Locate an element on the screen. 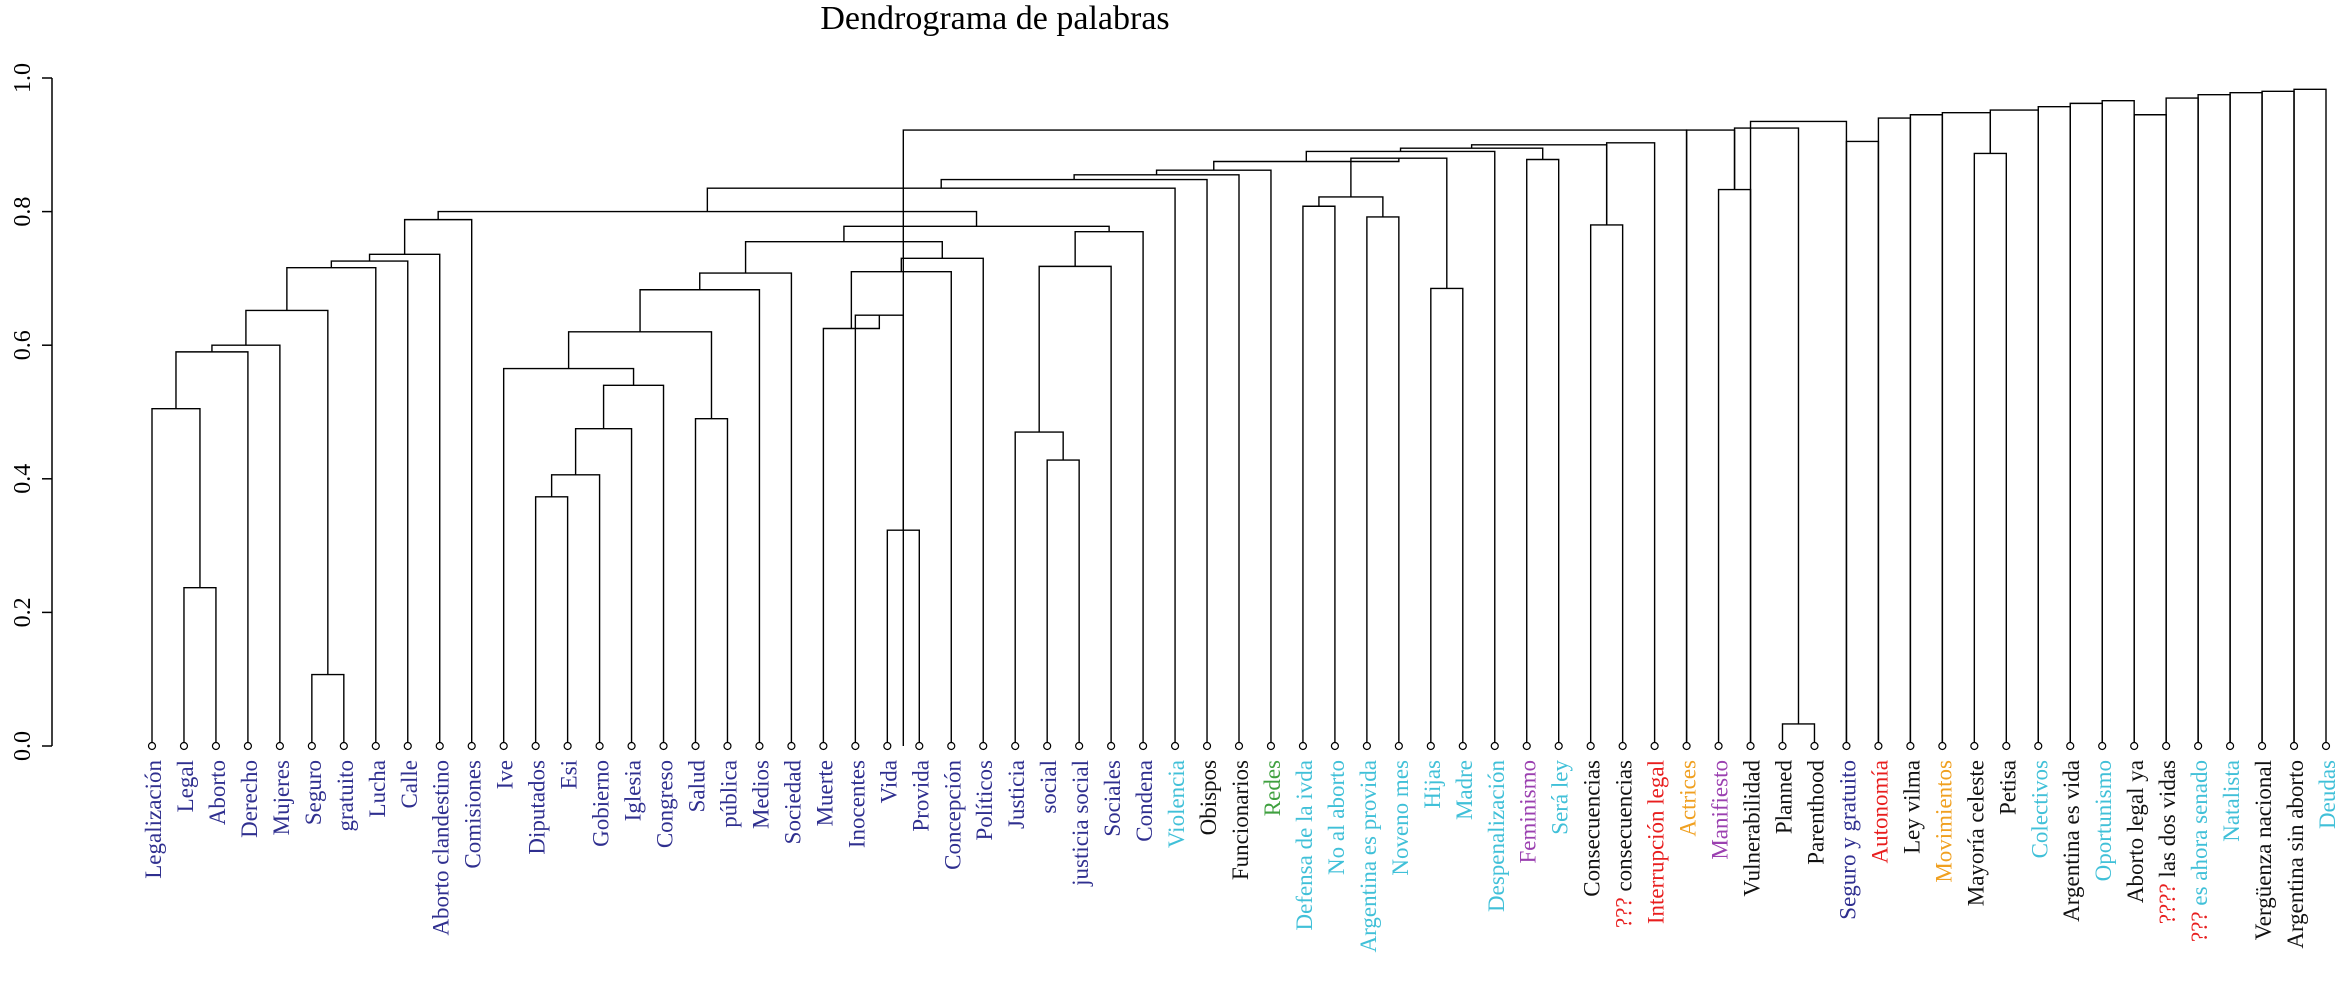 Image resolution: width=2348 pixels, height=1008 pixels. leaf-label: Parenthood is located at coordinates (1815, 812).